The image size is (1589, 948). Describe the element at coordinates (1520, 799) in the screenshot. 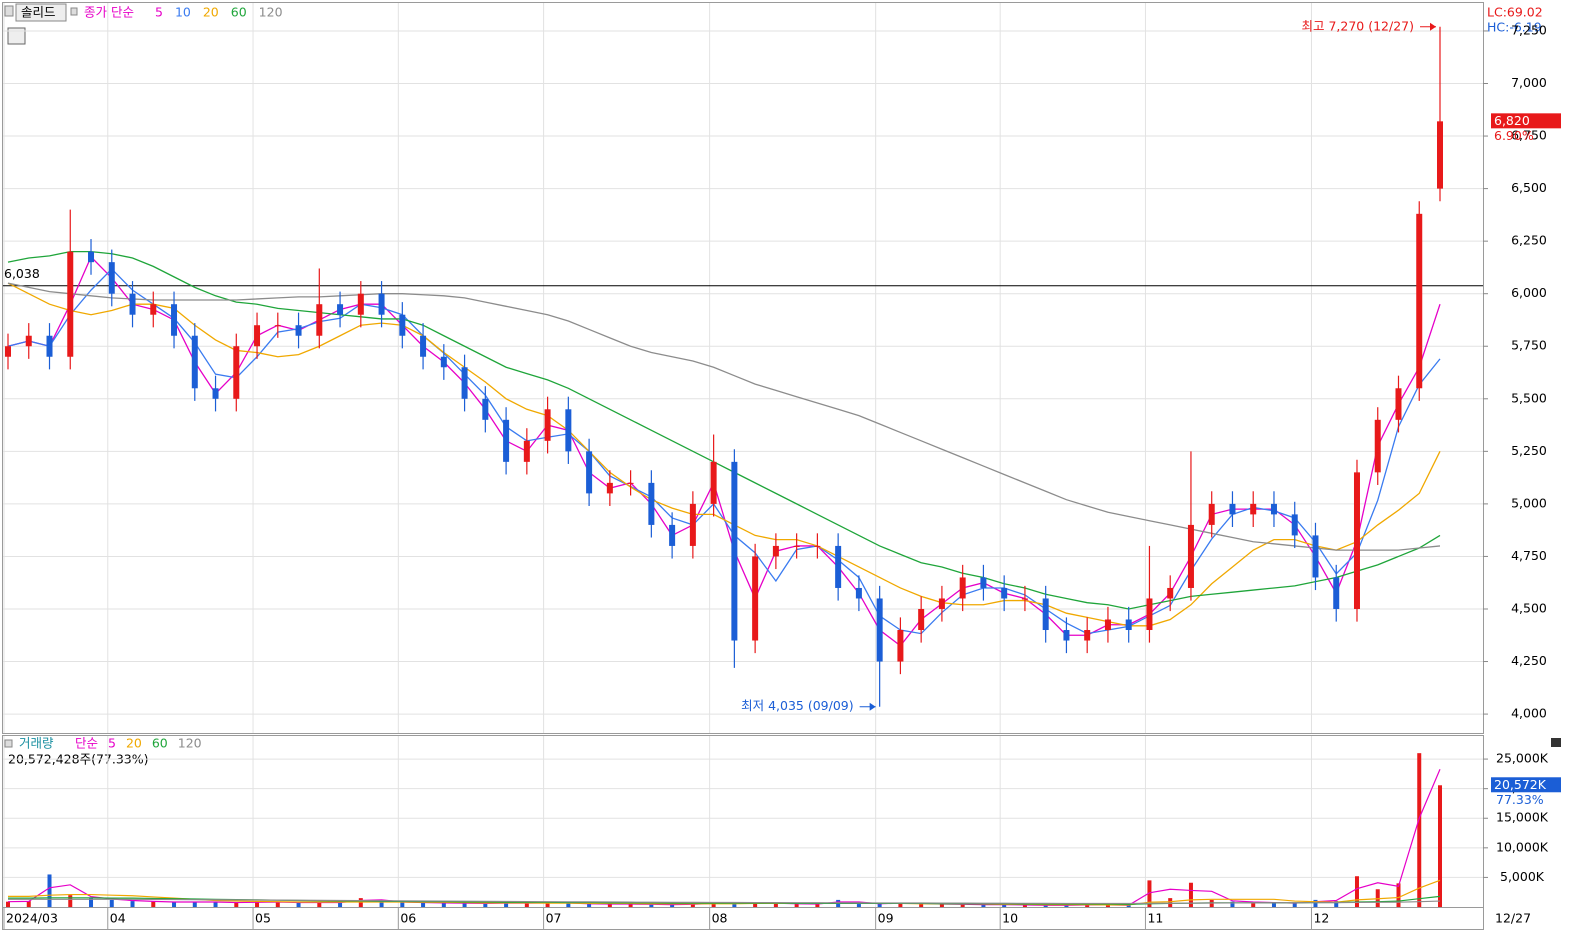

I see `volume-change: 77.33%` at that location.